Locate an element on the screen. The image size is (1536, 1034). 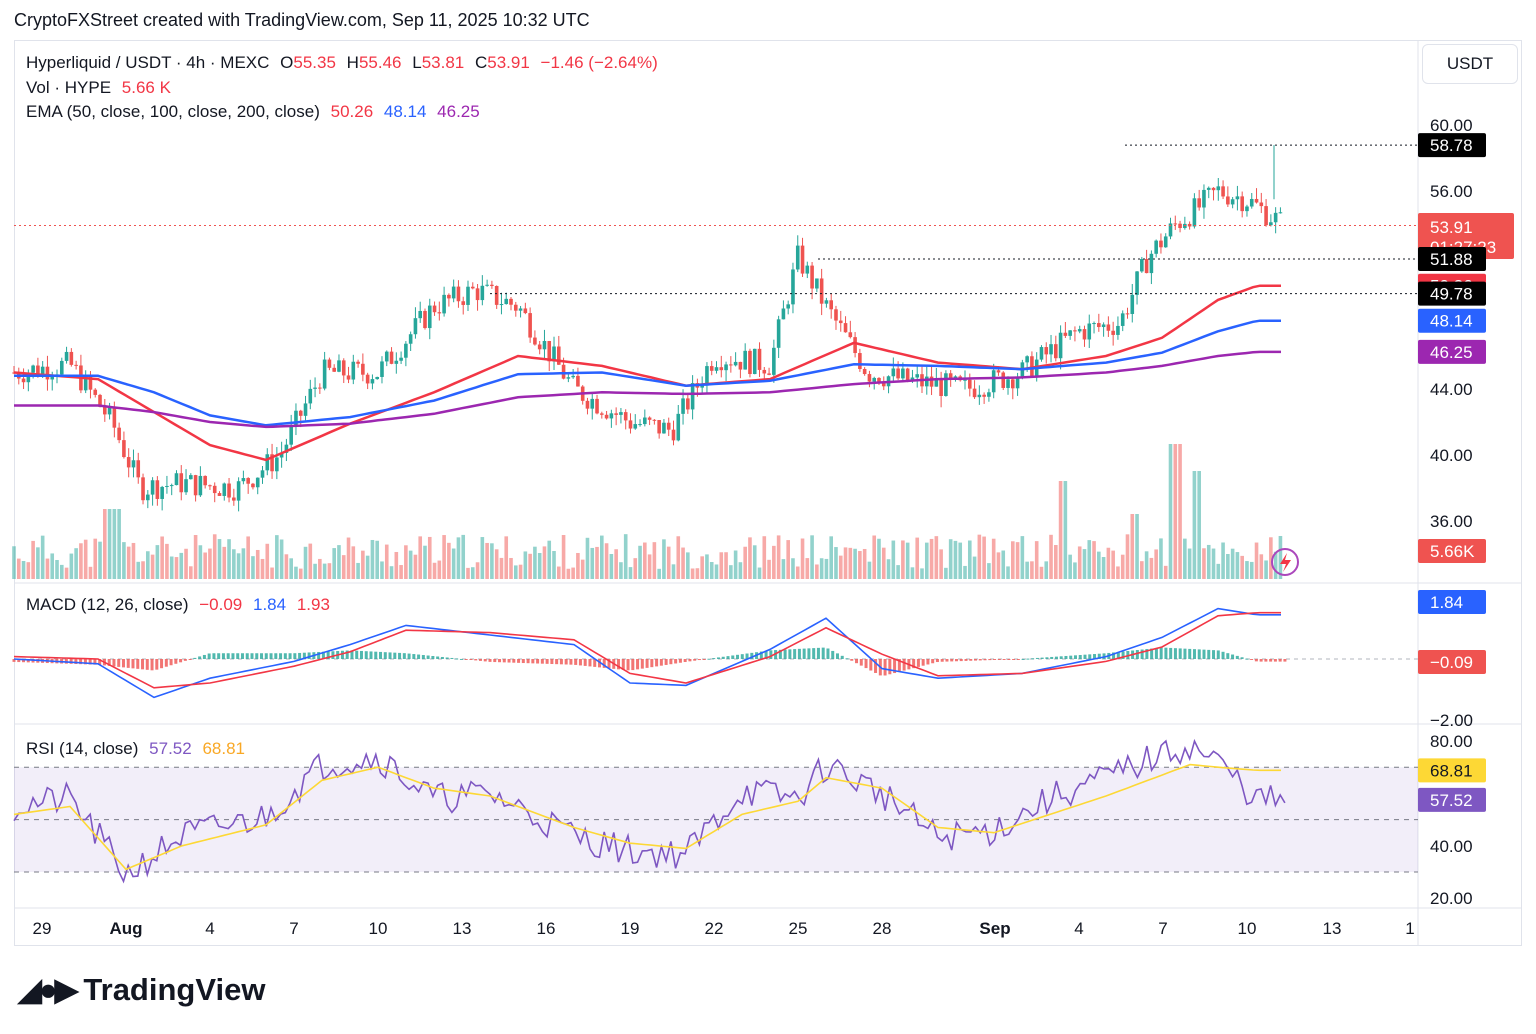
tradingview-logo: ◢●▶ TradingView is located at coordinates (141, 990).